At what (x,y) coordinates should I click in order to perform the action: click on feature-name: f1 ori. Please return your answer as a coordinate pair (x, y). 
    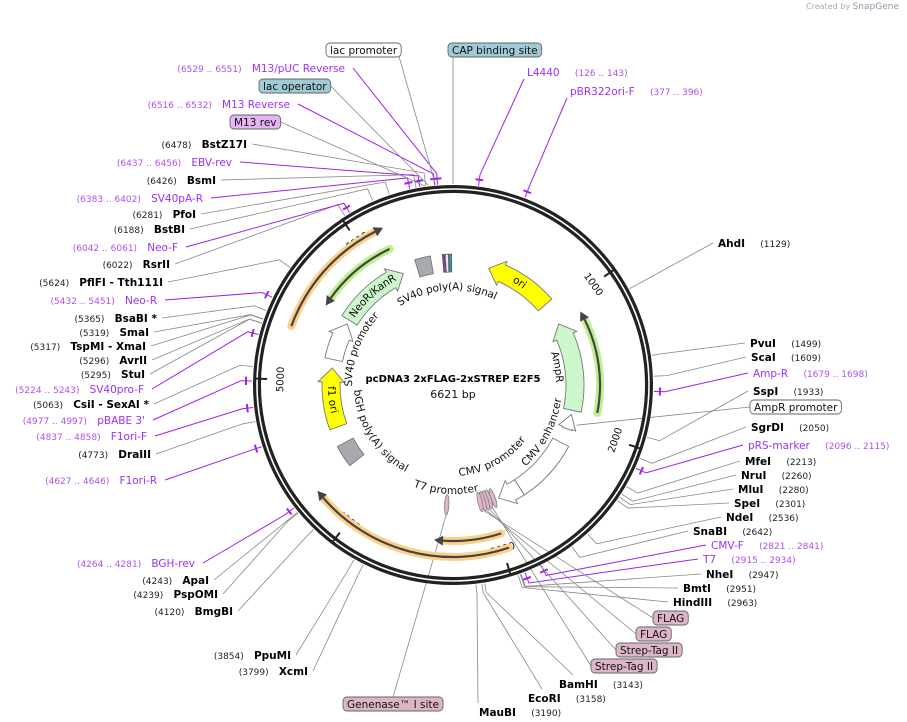
    Looking at the image, I should click on (332, 400).